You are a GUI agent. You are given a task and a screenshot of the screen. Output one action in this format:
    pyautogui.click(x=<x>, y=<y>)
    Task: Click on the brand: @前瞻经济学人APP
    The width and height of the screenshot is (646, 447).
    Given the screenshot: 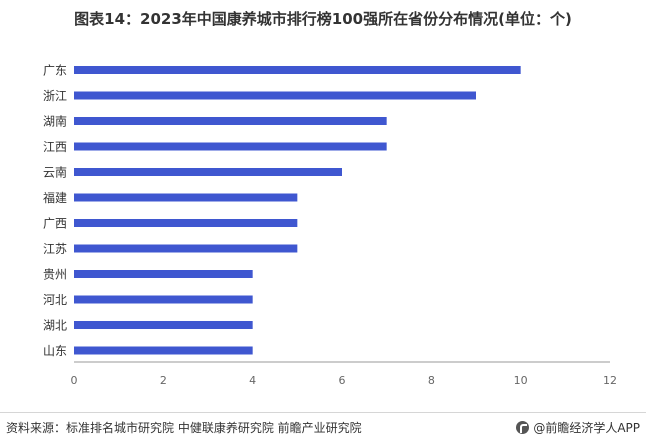 What is the action you would take?
    pyautogui.click(x=578, y=427)
    